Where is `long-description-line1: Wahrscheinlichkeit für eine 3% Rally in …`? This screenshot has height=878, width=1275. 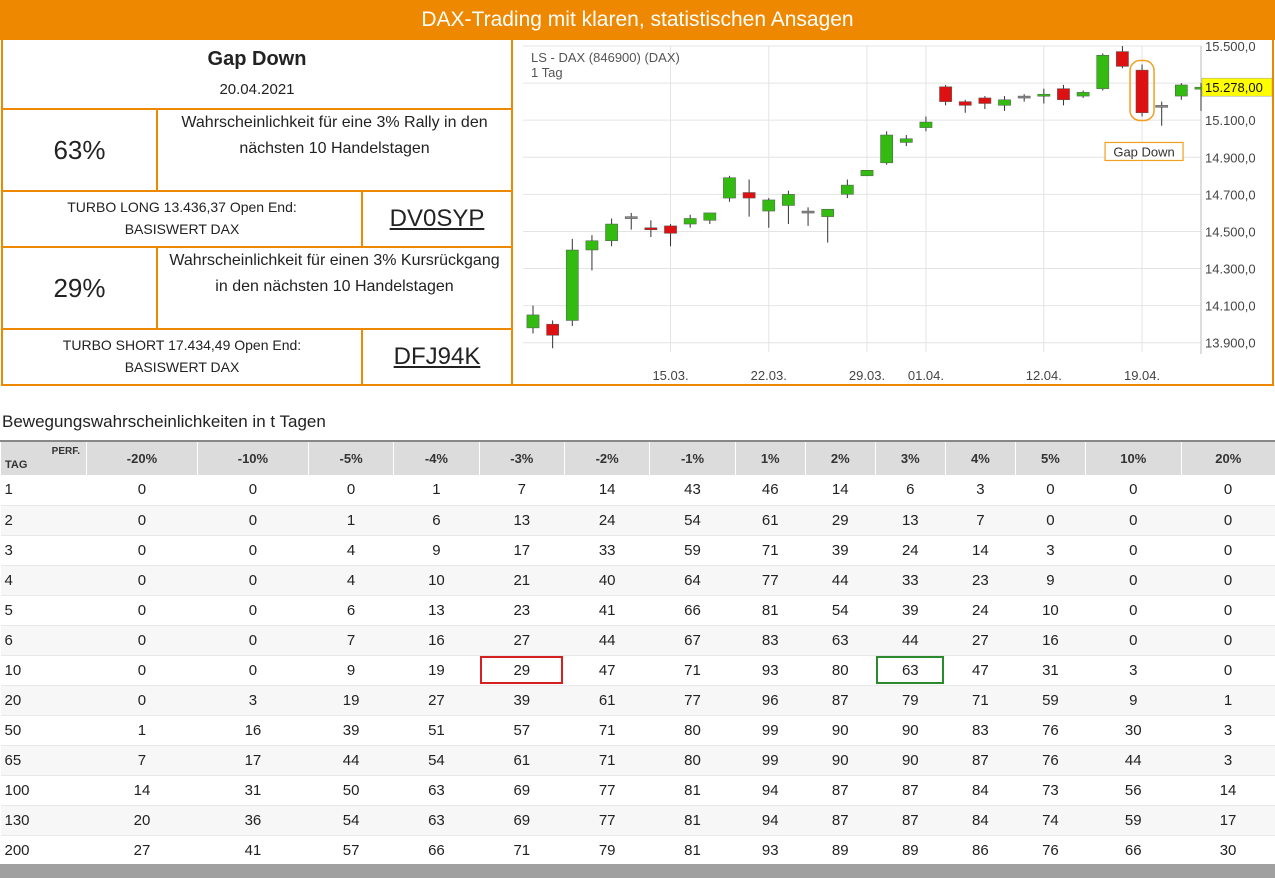 long-description-line1: Wahrscheinlichkeit für eine 3% Rally in … is located at coordinates (334, 122).